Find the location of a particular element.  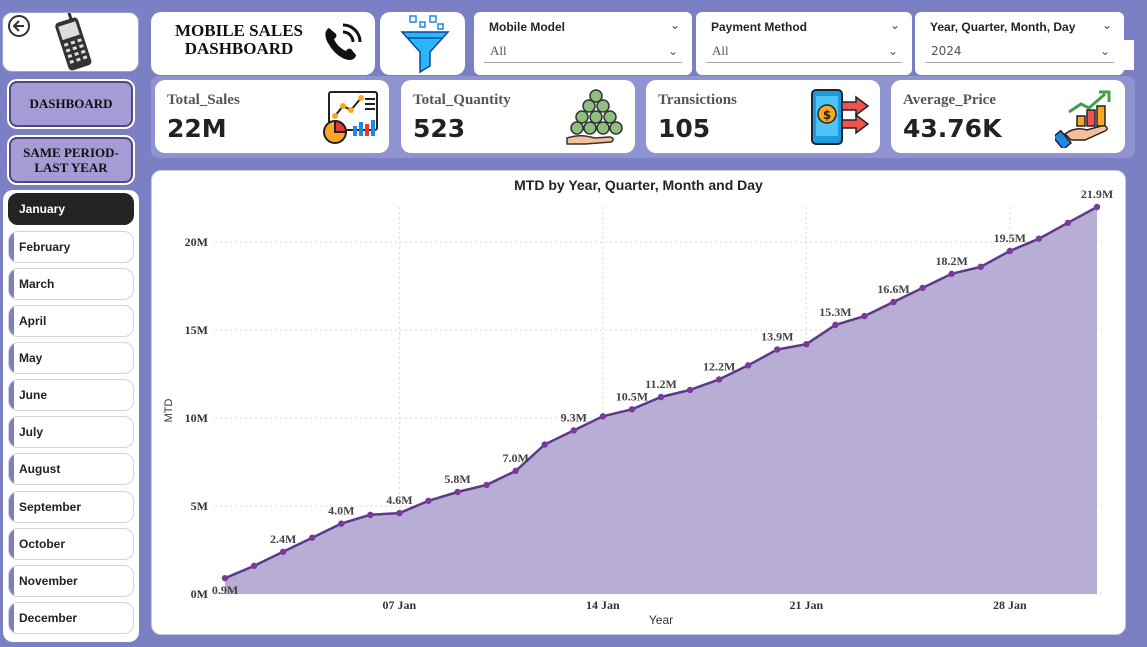

month-button-may: May is located at coordinates (71, 358).